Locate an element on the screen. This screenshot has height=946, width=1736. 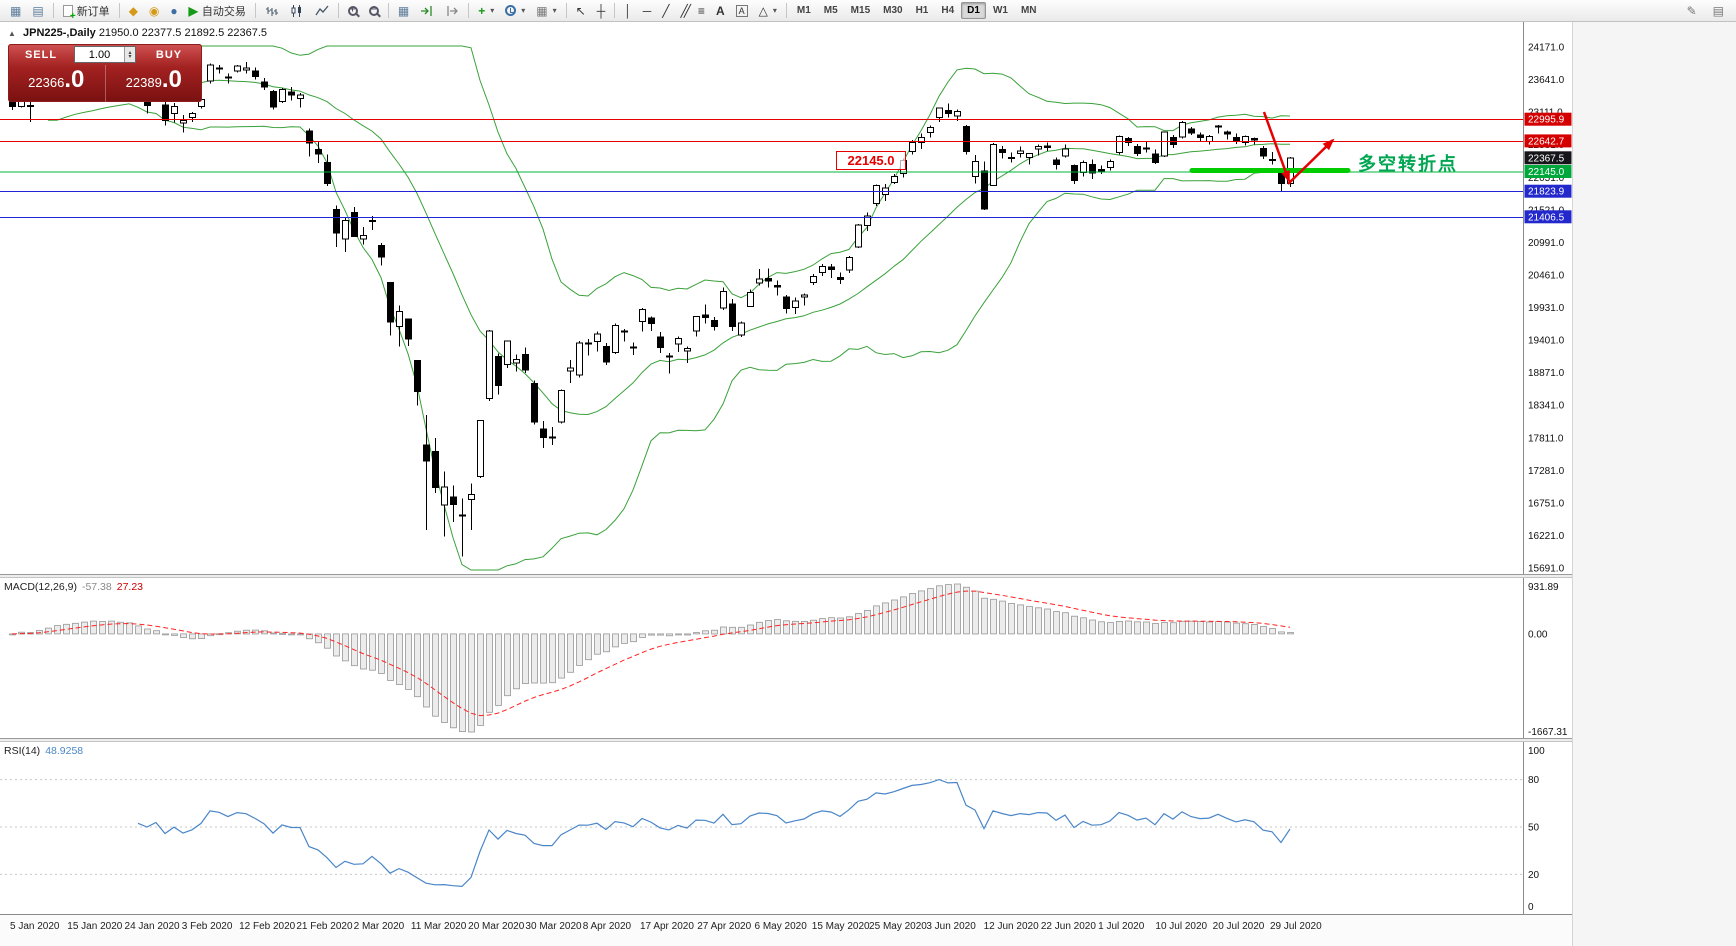
timeframe-m5: M5 is located at coordinates (831, 10).